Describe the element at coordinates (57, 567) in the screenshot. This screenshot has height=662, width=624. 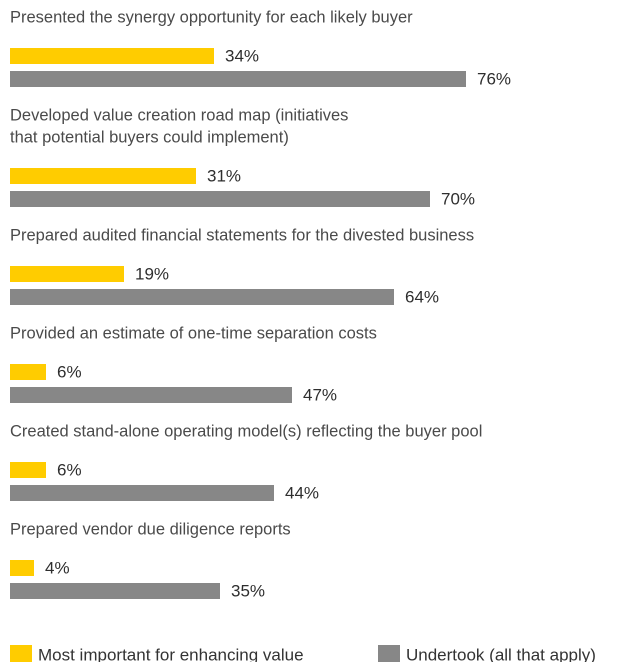
I see `data-label: 4%` at that location.